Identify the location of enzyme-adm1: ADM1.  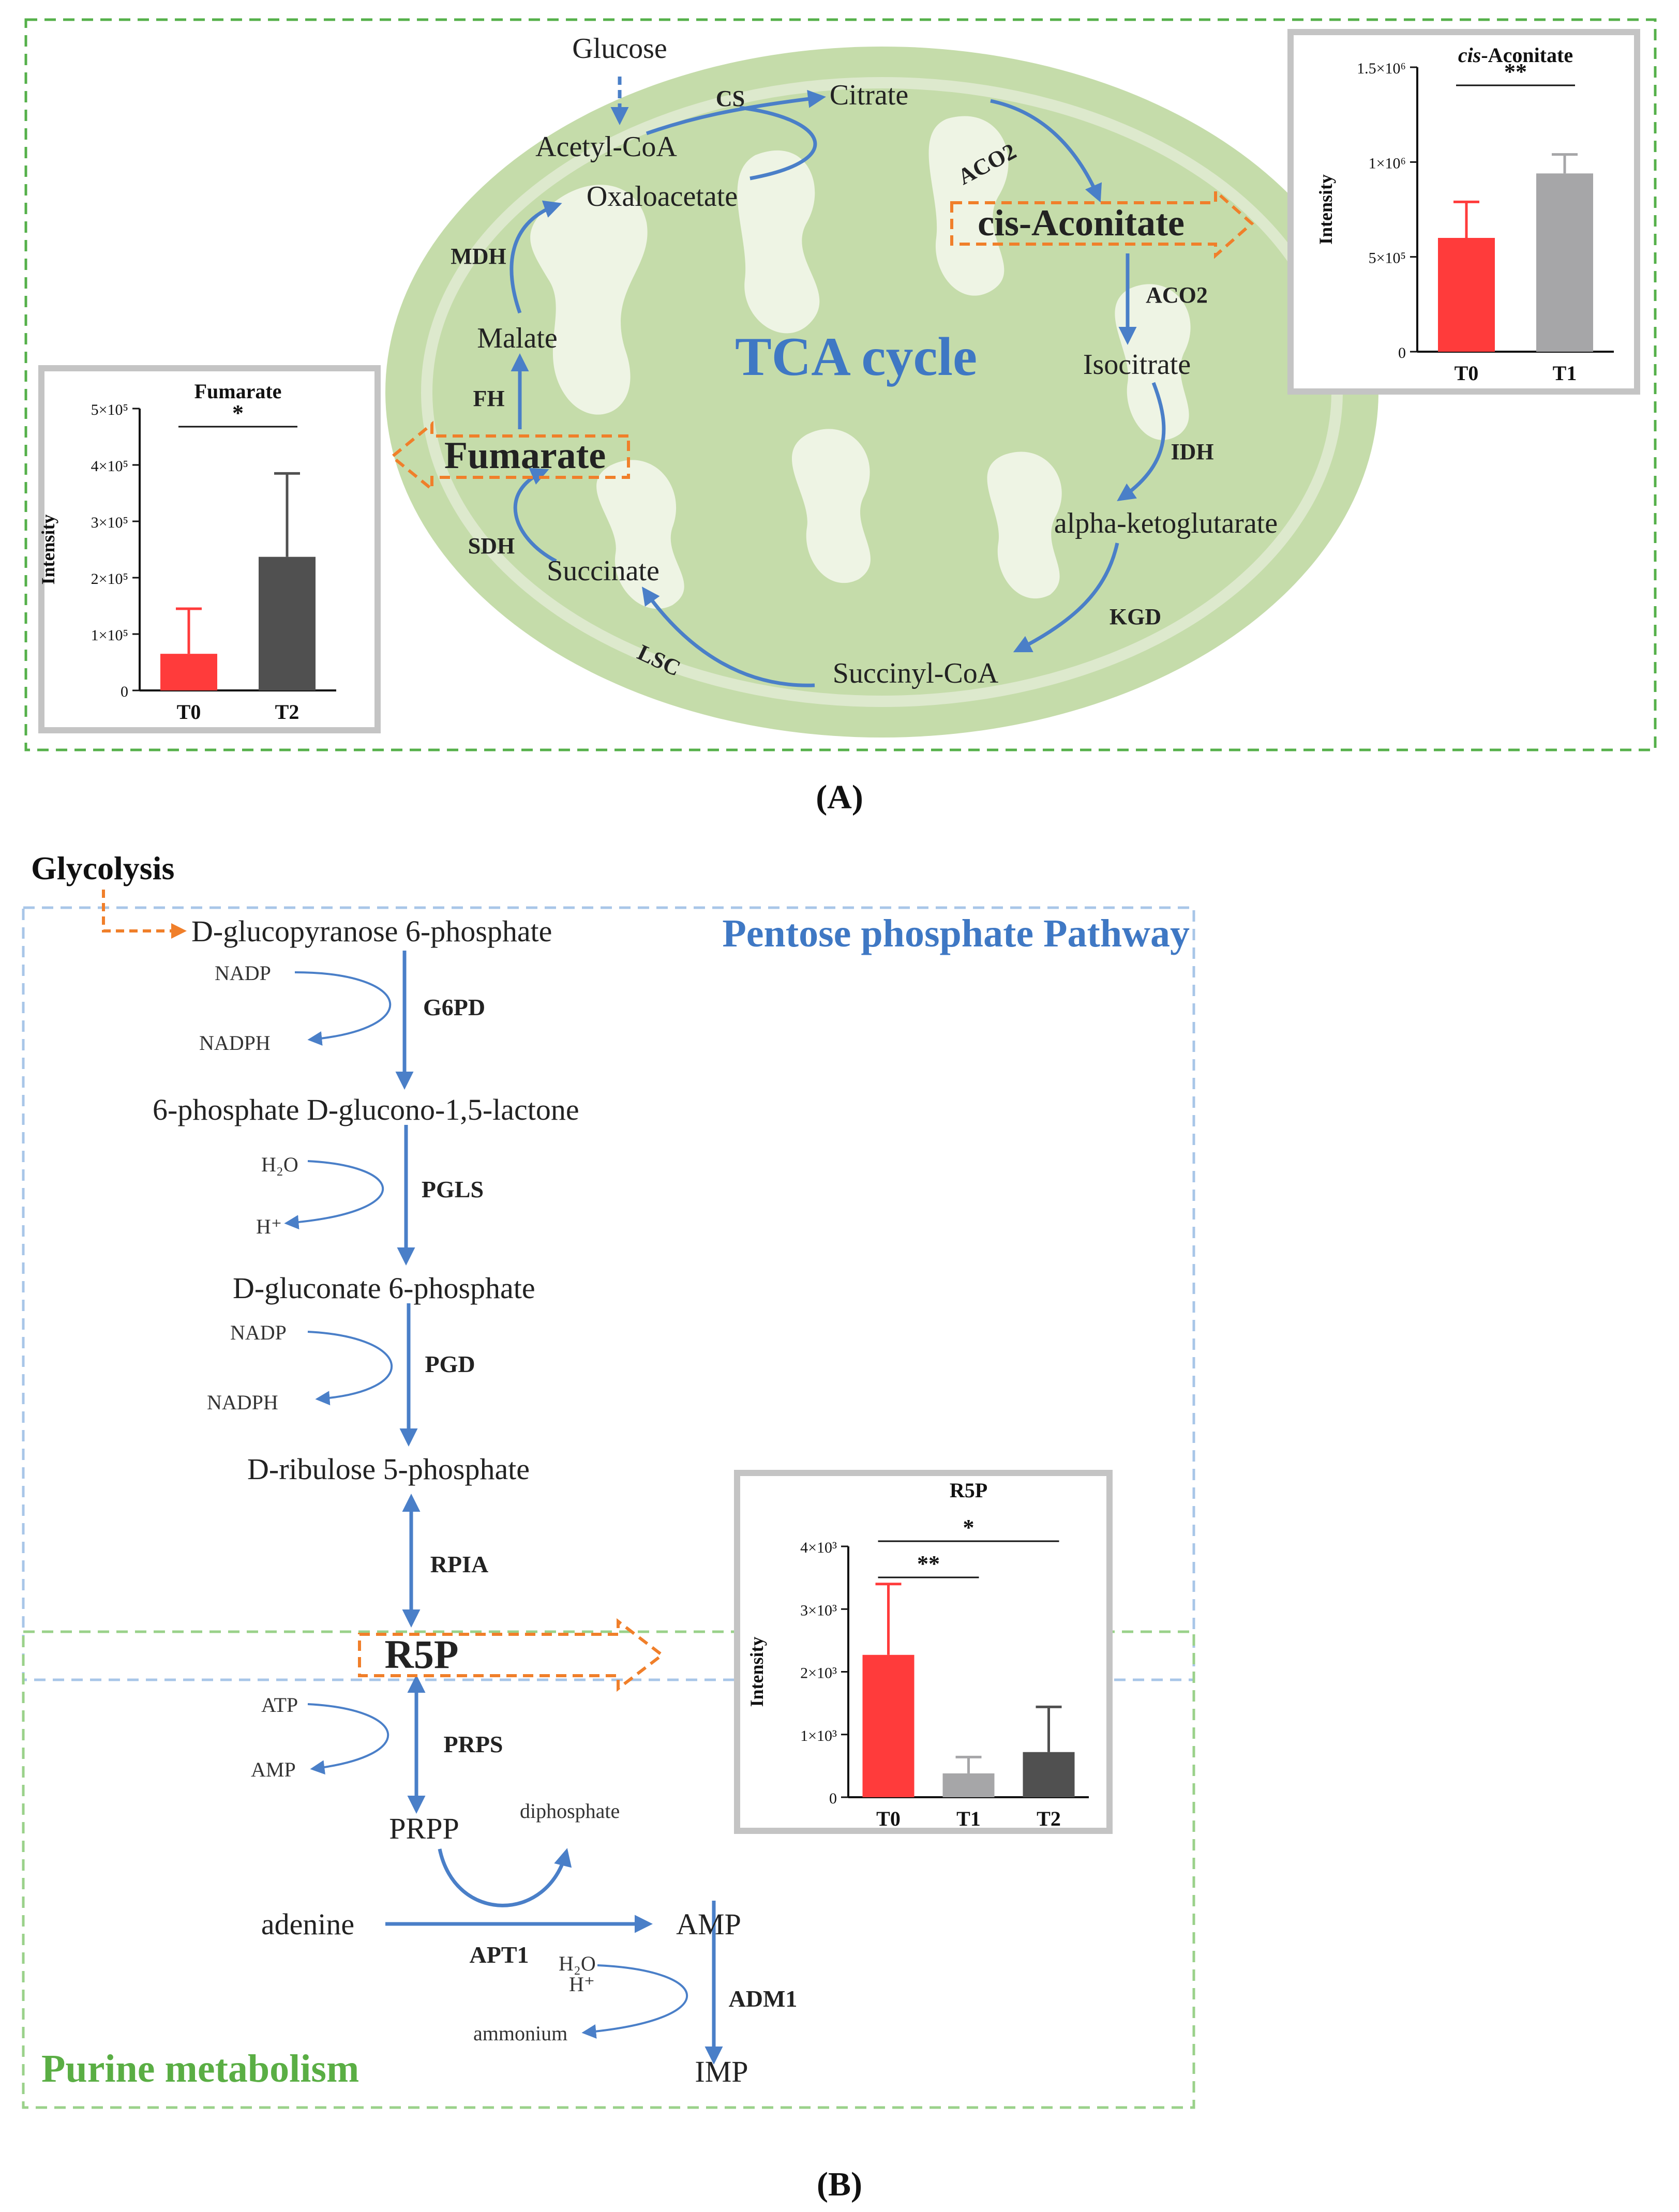
(763, 1999).